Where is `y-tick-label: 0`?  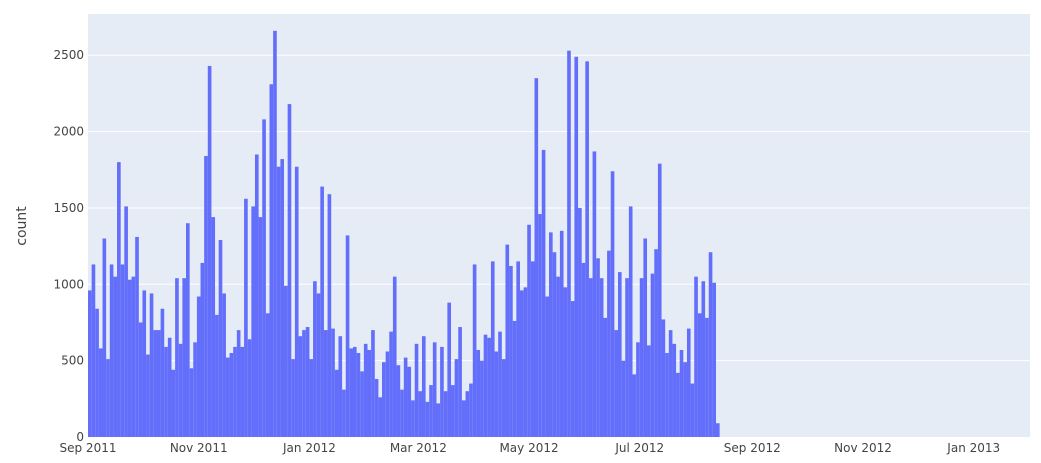 y-tick-label: 0 is located at coordinates (80, 437).